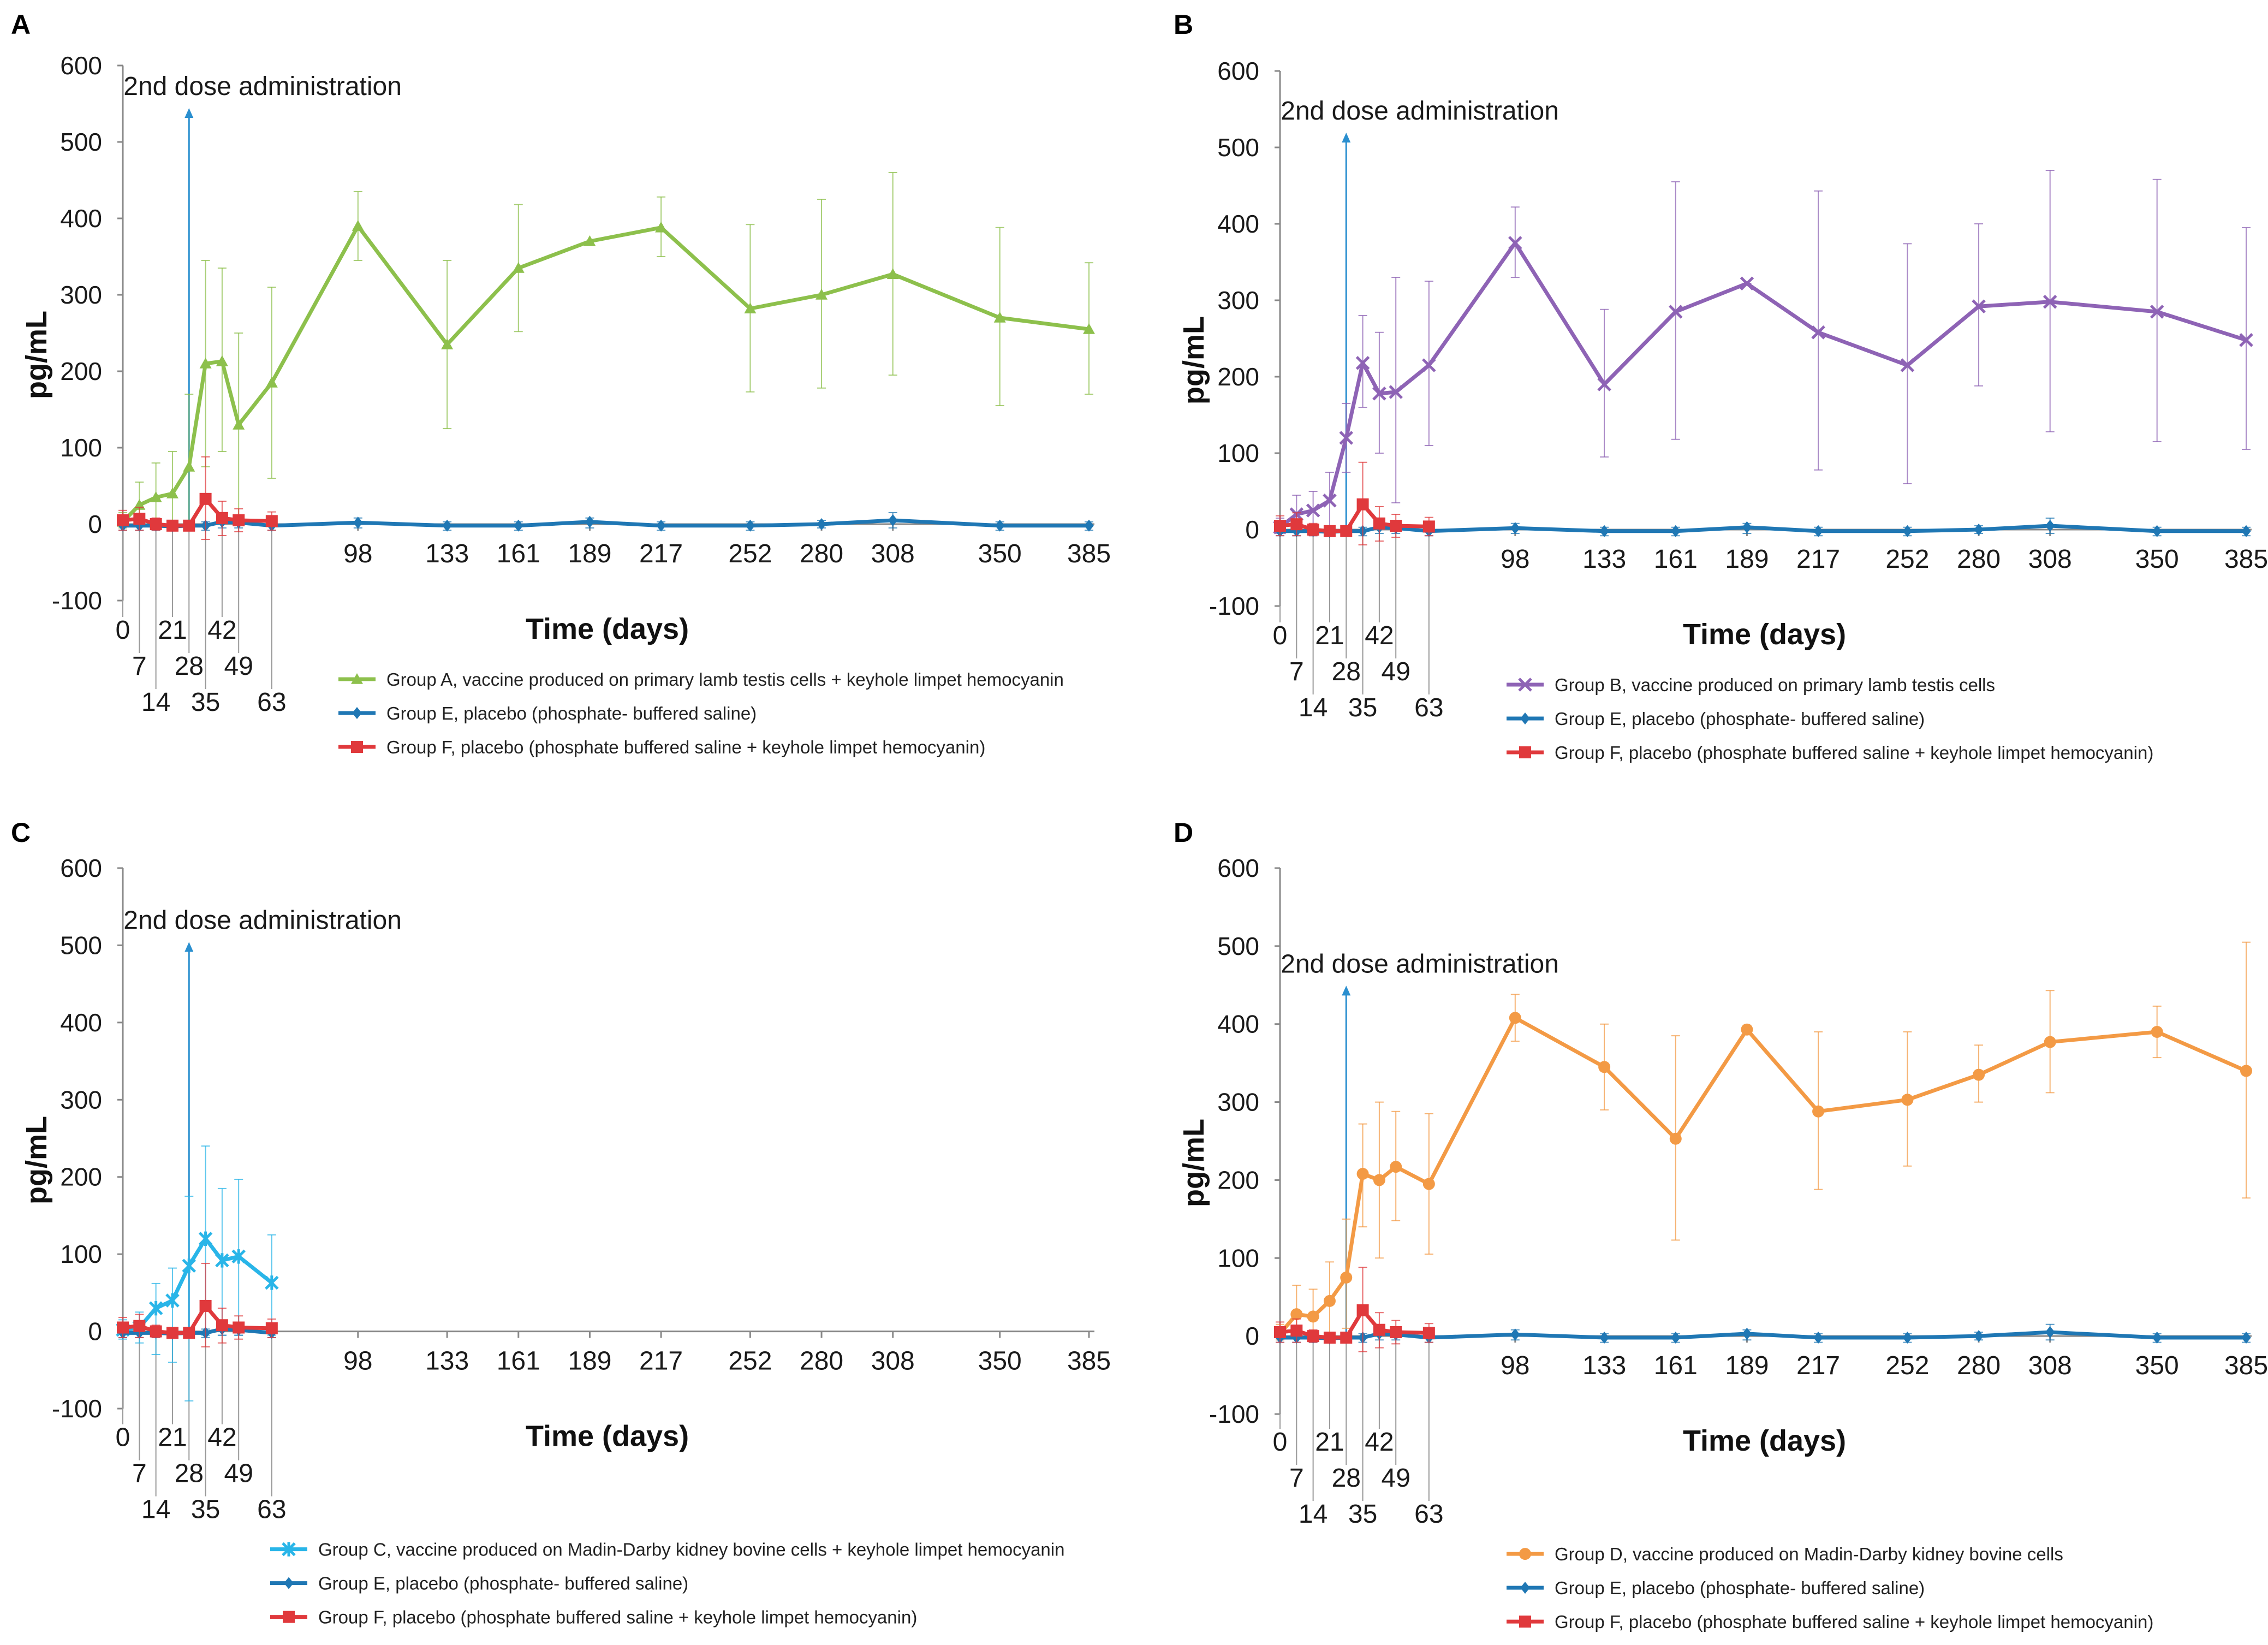 This screenshot has height=1645, width=2268. What do you see at coordinates (518, 553) in the screenshot?
I see `x-tick-label: 161` at bounding box center [518, 553].